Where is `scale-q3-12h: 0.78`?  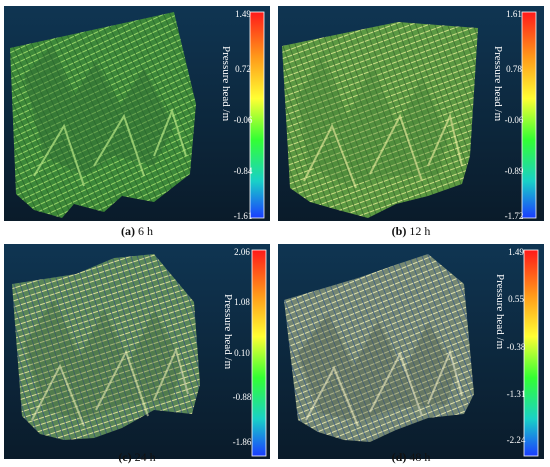 scale-q3-12h: 0.78 is located at coordinates (514, 69).